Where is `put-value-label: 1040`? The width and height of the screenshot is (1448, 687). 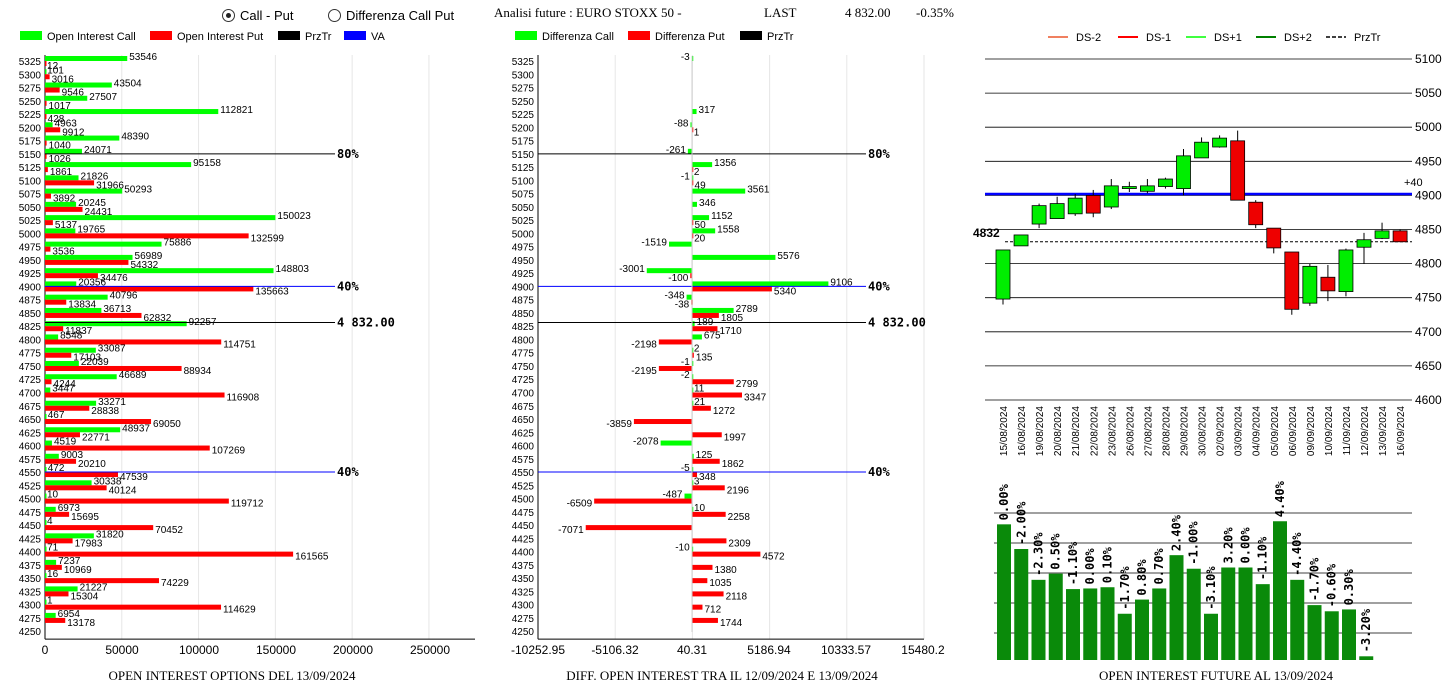
put-value-label: 1040 is located at coordinates (60, 146).